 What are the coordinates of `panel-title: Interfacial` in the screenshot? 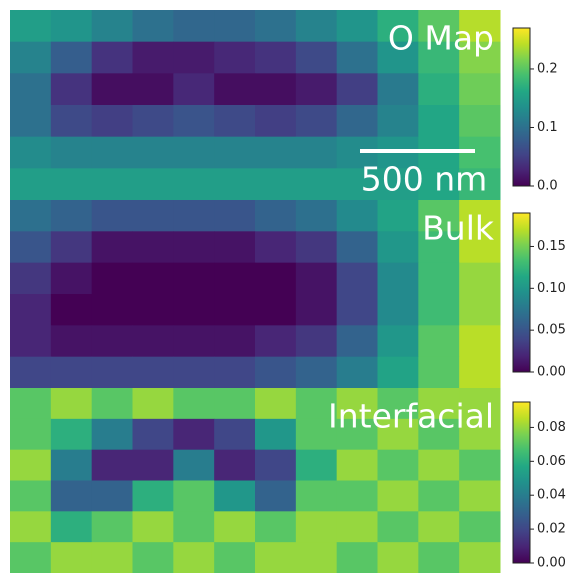 It's located at (411, 416).